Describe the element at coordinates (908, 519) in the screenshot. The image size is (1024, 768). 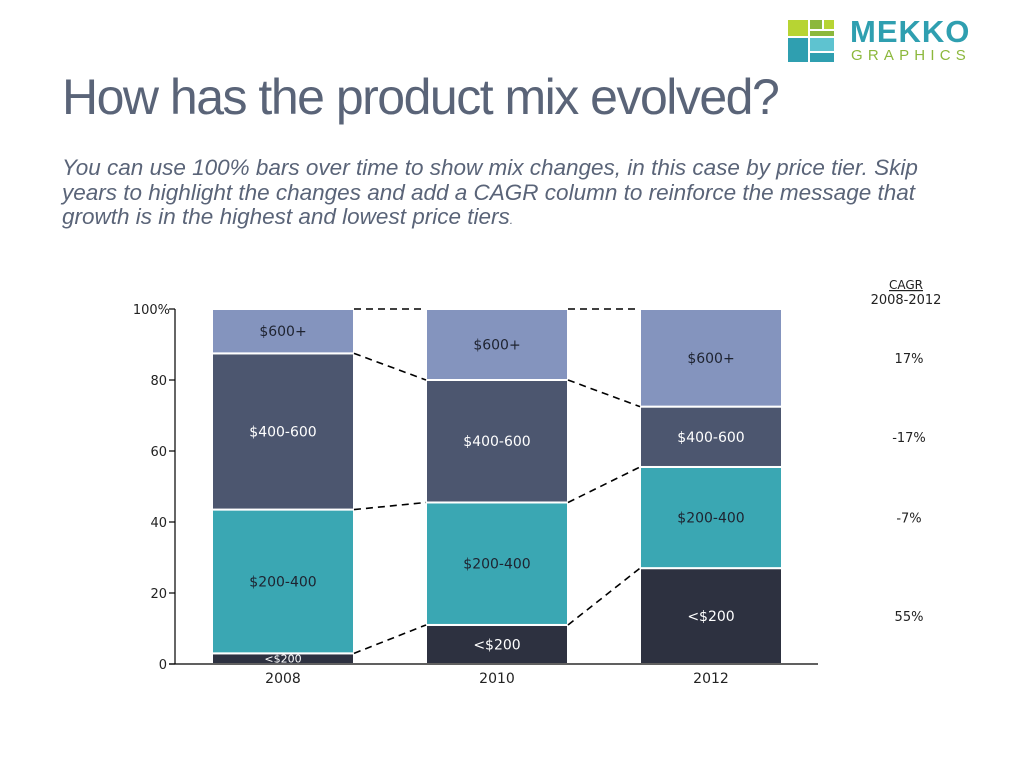
I see `cagr-value-2: -7%` at that location.